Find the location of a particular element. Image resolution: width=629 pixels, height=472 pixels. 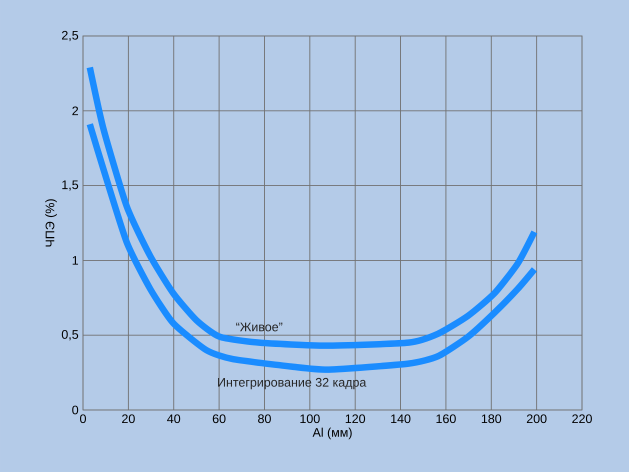

y-tick-label: 0,5 is located at coordinates (70, 335).